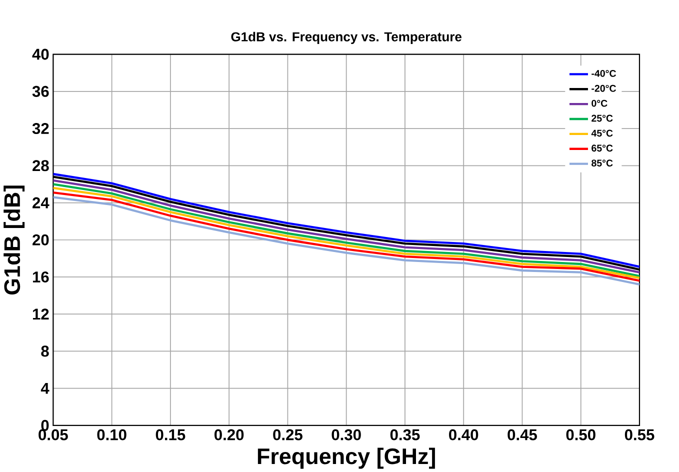  I want to click on legend-label: 25°C, so click(602, 118).